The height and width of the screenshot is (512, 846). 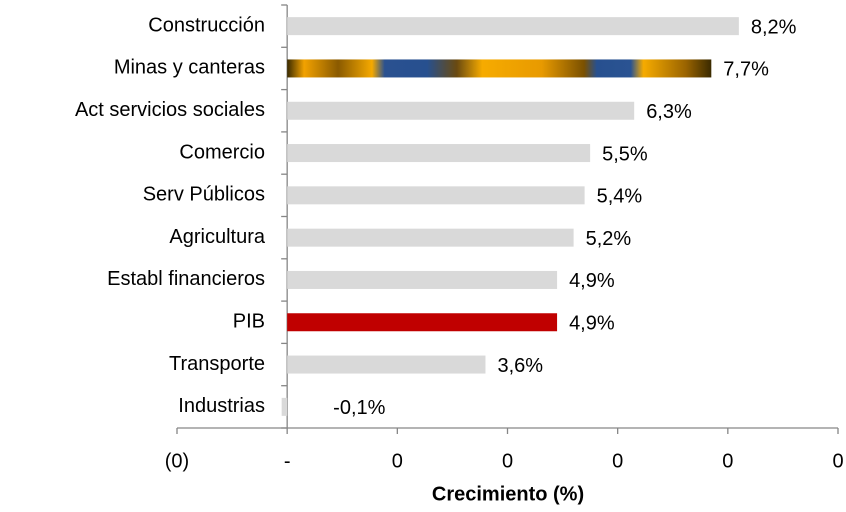 What do you see at coordinates (774, 27) in the screenshot?
I see `value-label: 8,2%` at bounding box center [774, 27].